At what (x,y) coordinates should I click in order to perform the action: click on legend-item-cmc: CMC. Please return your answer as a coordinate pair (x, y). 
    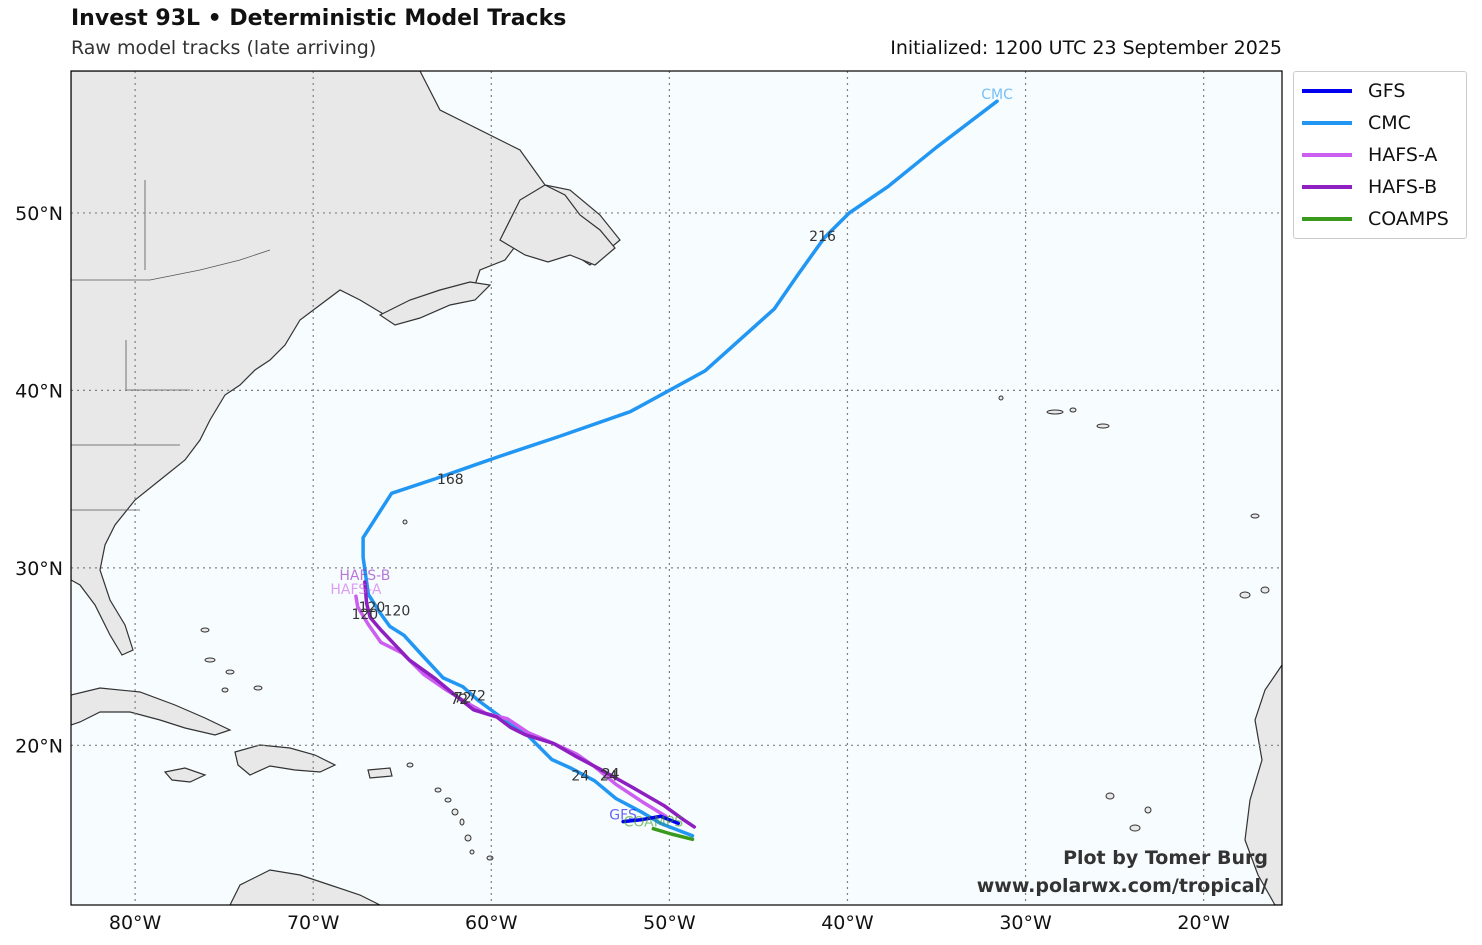
    Looking at the image, I should click on (1356, 123).